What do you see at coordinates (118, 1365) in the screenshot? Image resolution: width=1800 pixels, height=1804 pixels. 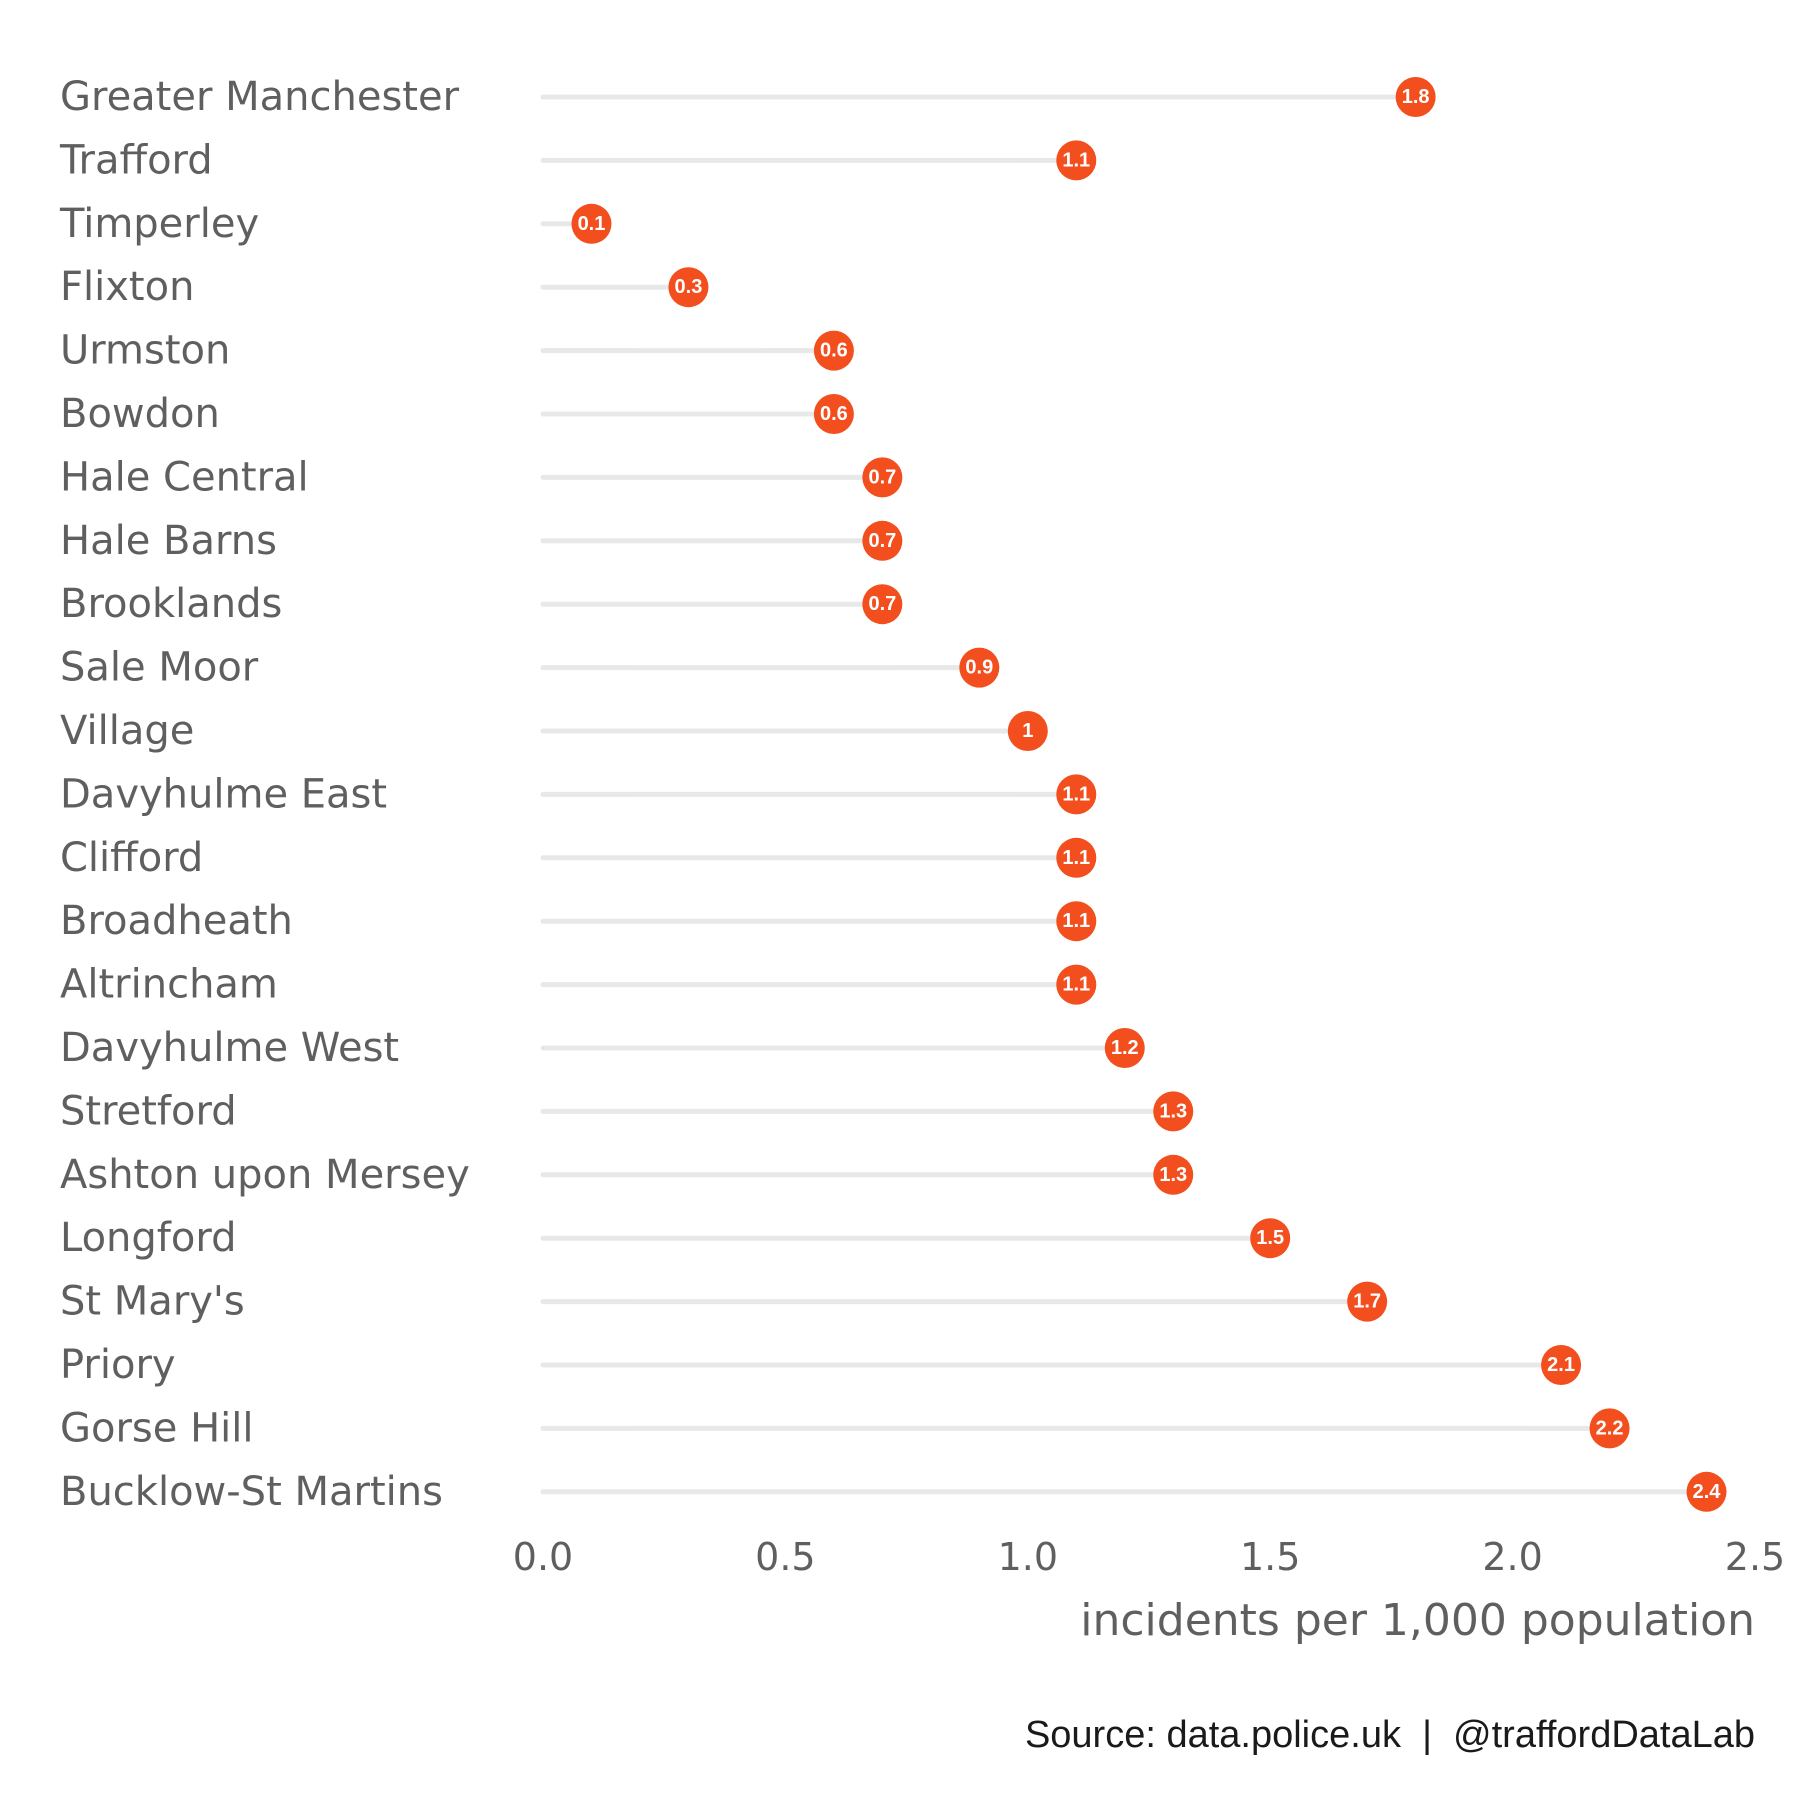 I see `category-label: Priory` at bounding box center [118, 1365].